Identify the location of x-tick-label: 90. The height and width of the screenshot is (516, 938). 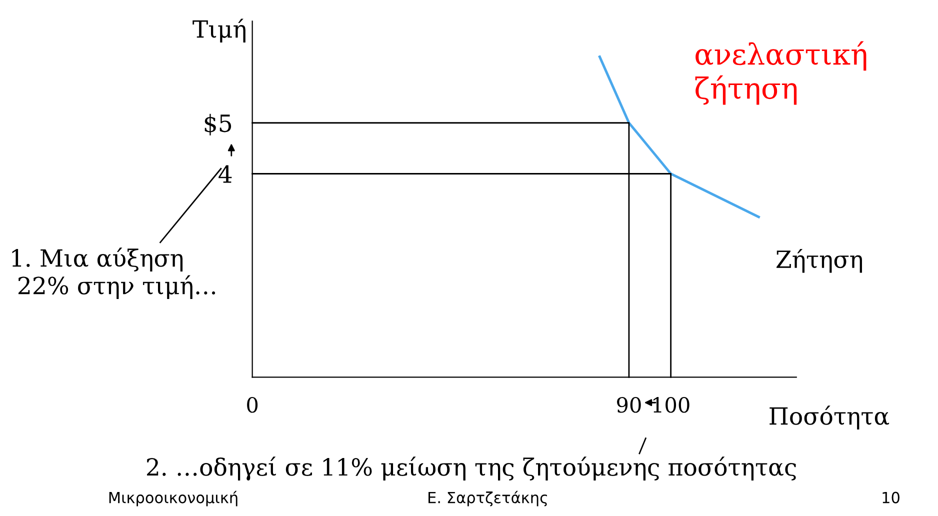
(629, 405).